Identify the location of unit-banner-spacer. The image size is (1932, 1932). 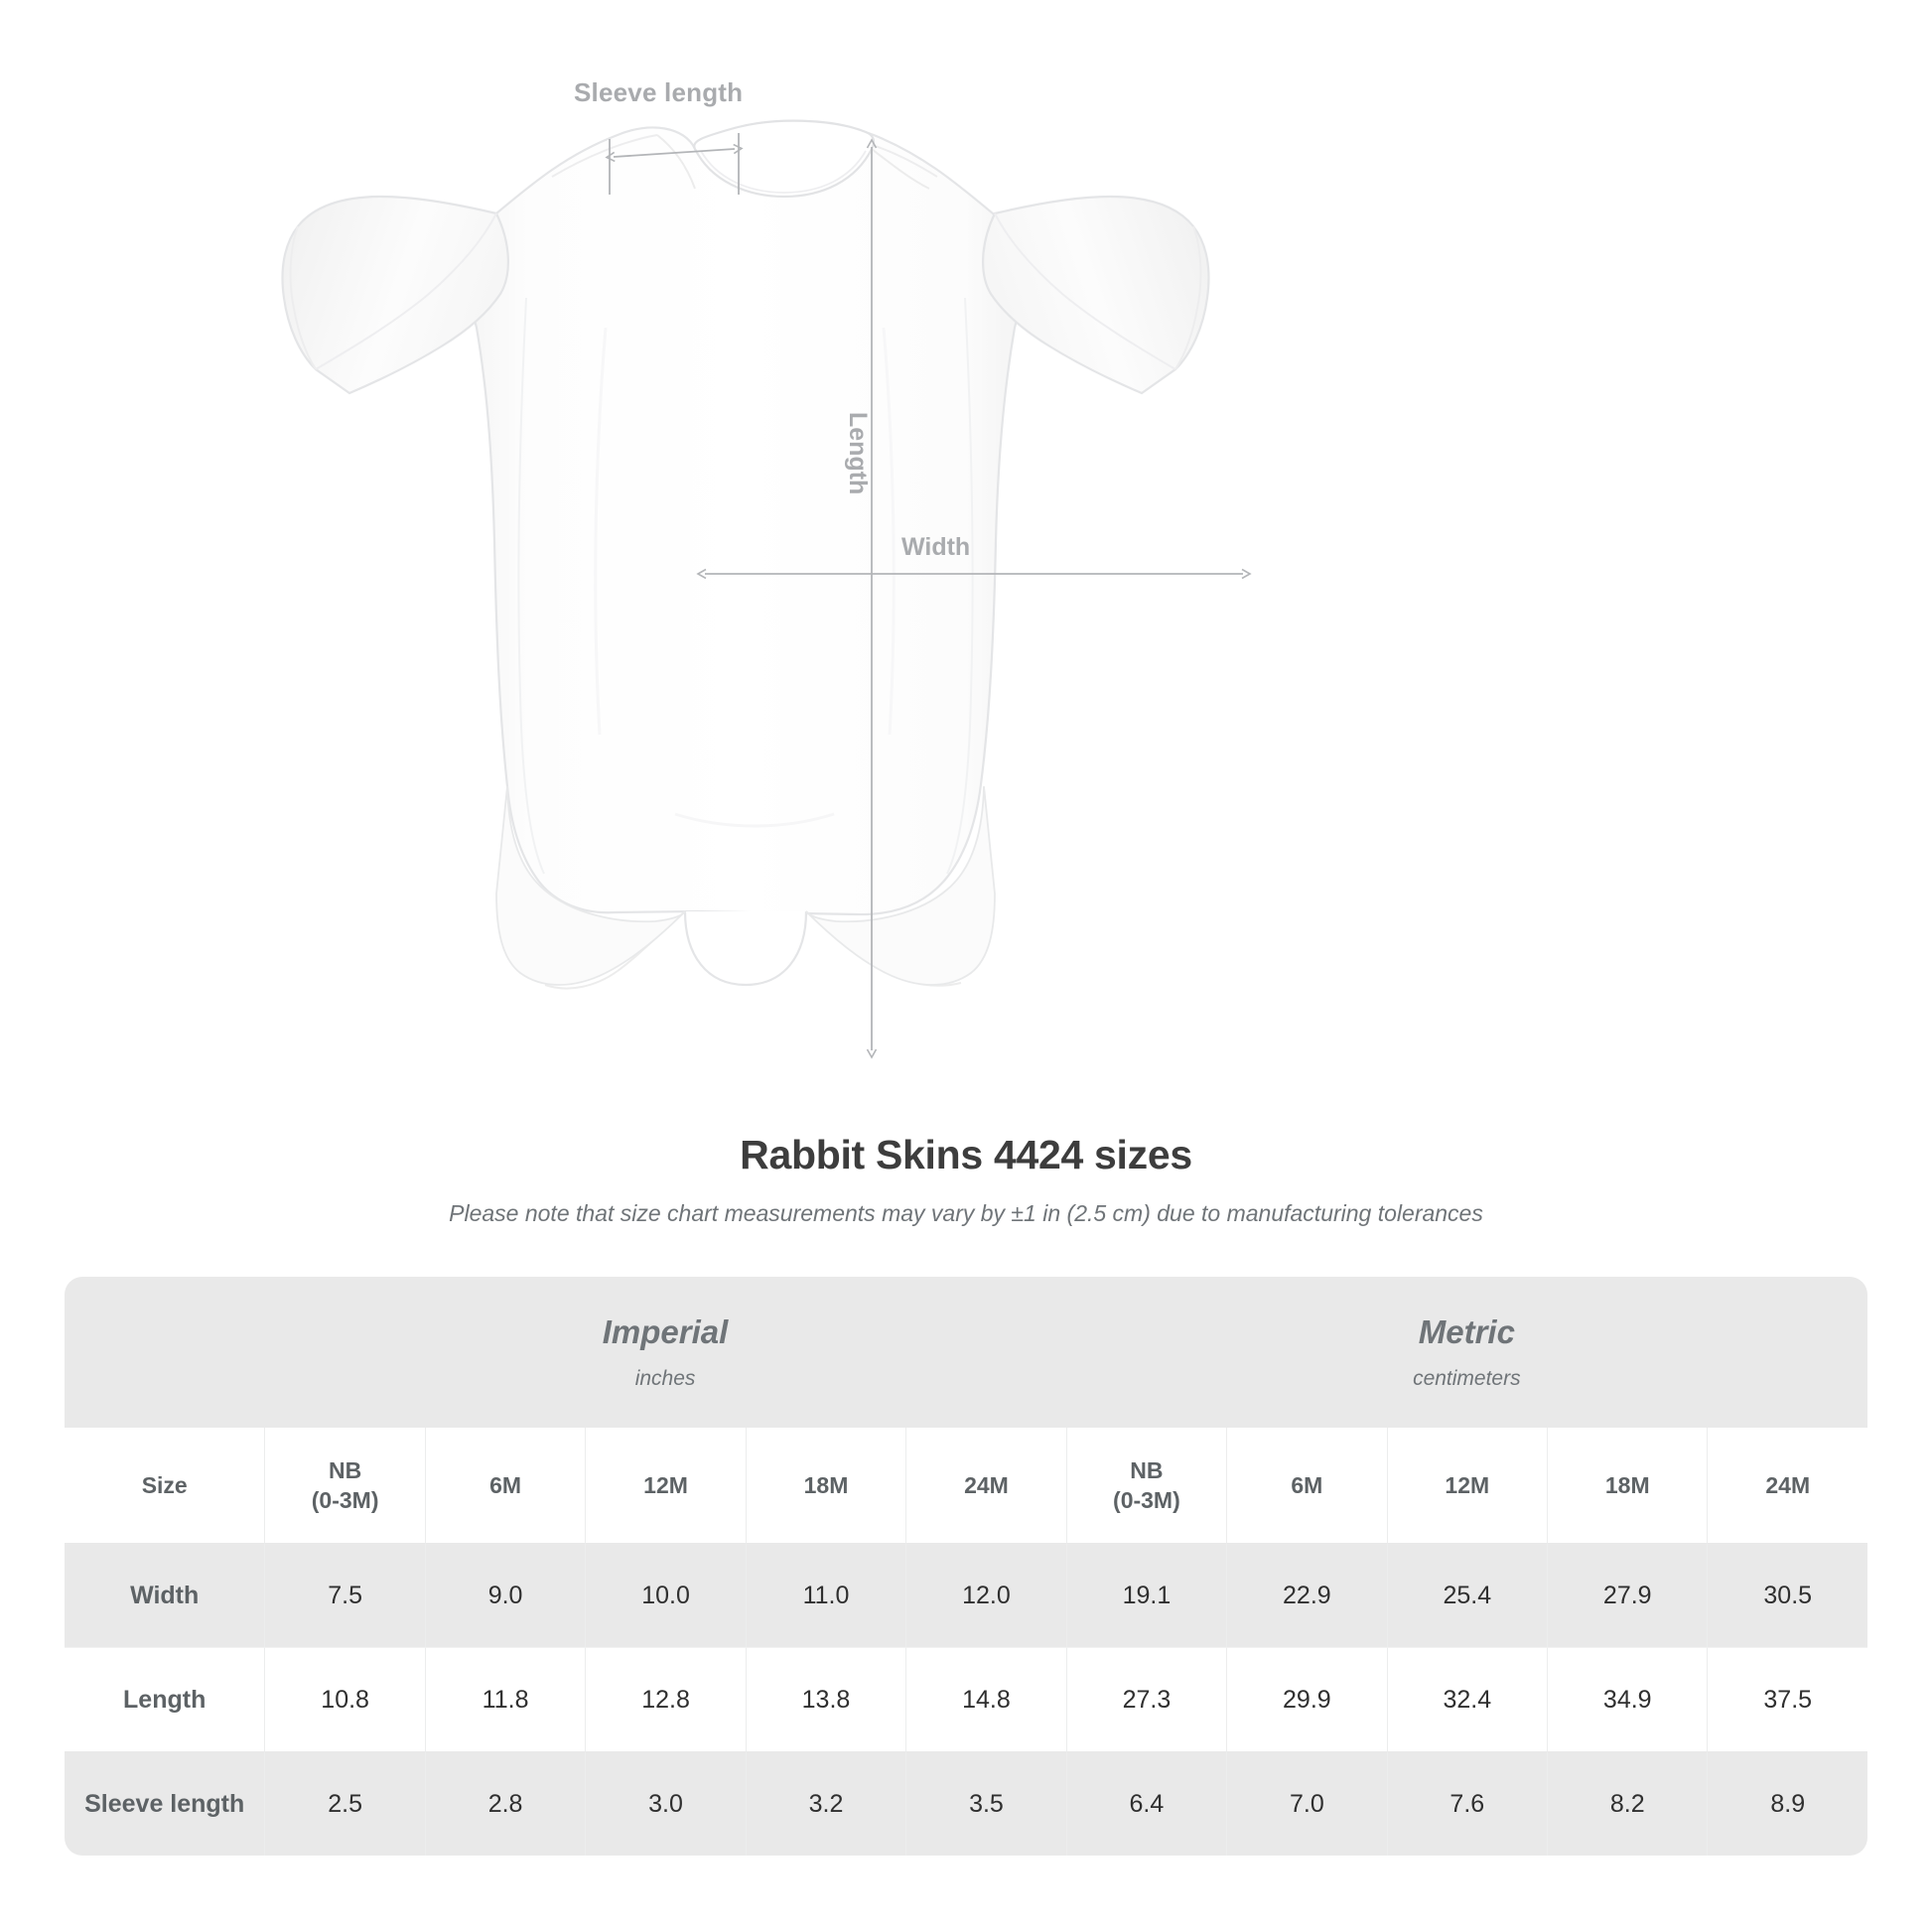
(165, 1353).